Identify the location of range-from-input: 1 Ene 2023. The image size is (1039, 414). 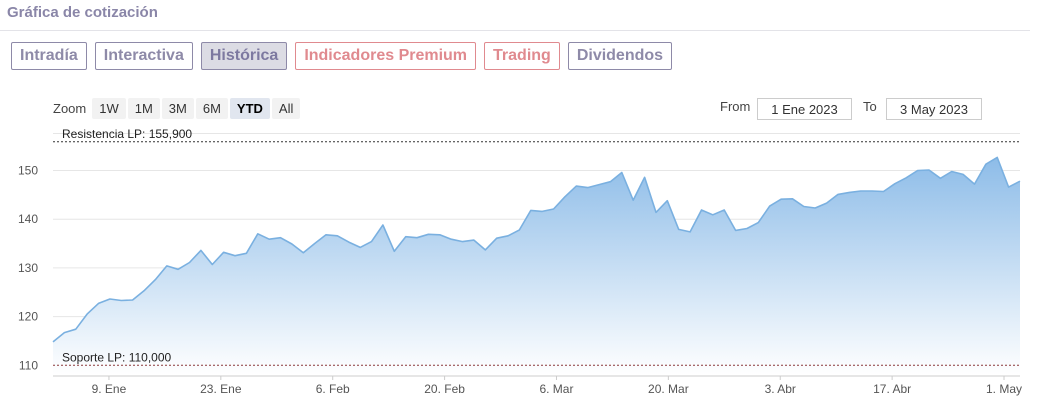
(804, 109).